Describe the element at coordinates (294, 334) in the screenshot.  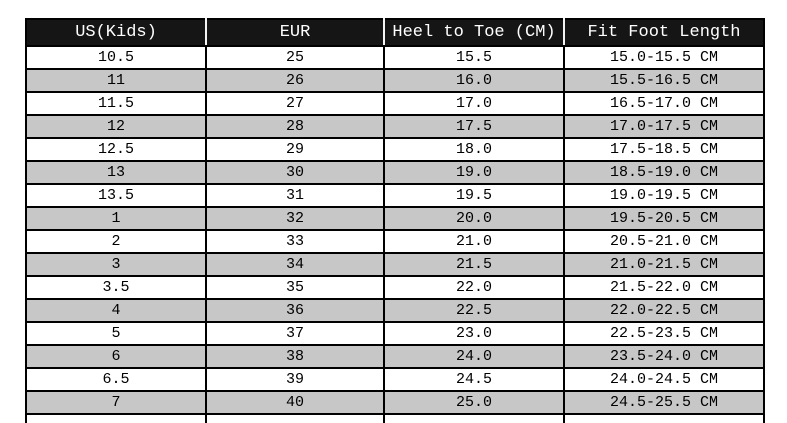
I see `table-cell: 37` at that location.